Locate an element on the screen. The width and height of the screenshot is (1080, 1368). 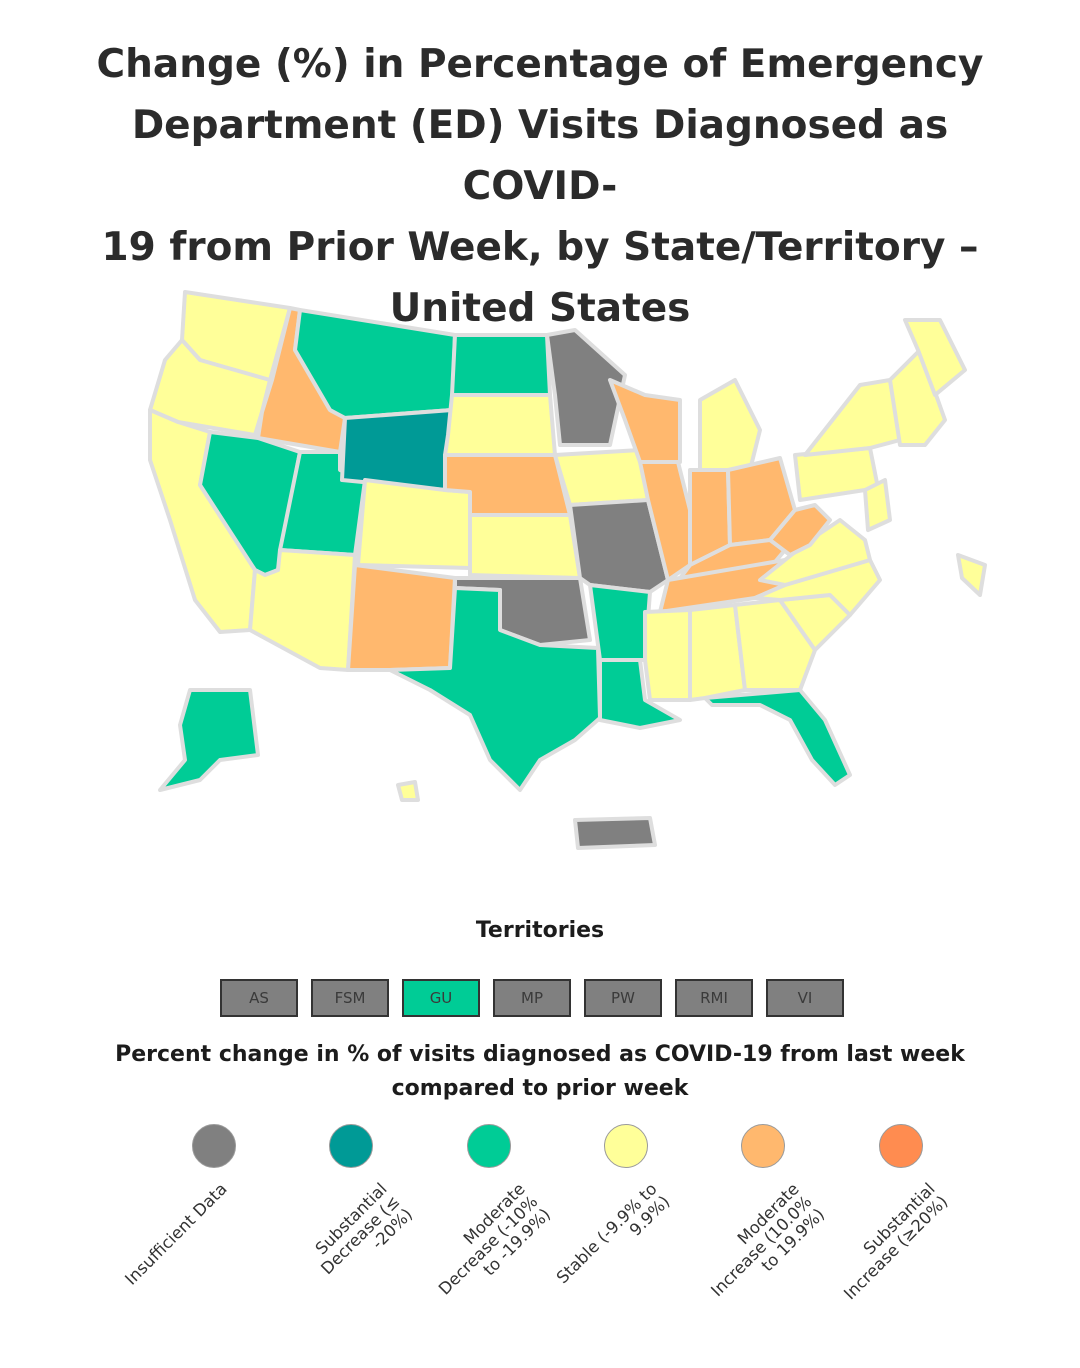
state-me is located at coordinates (935, 357).